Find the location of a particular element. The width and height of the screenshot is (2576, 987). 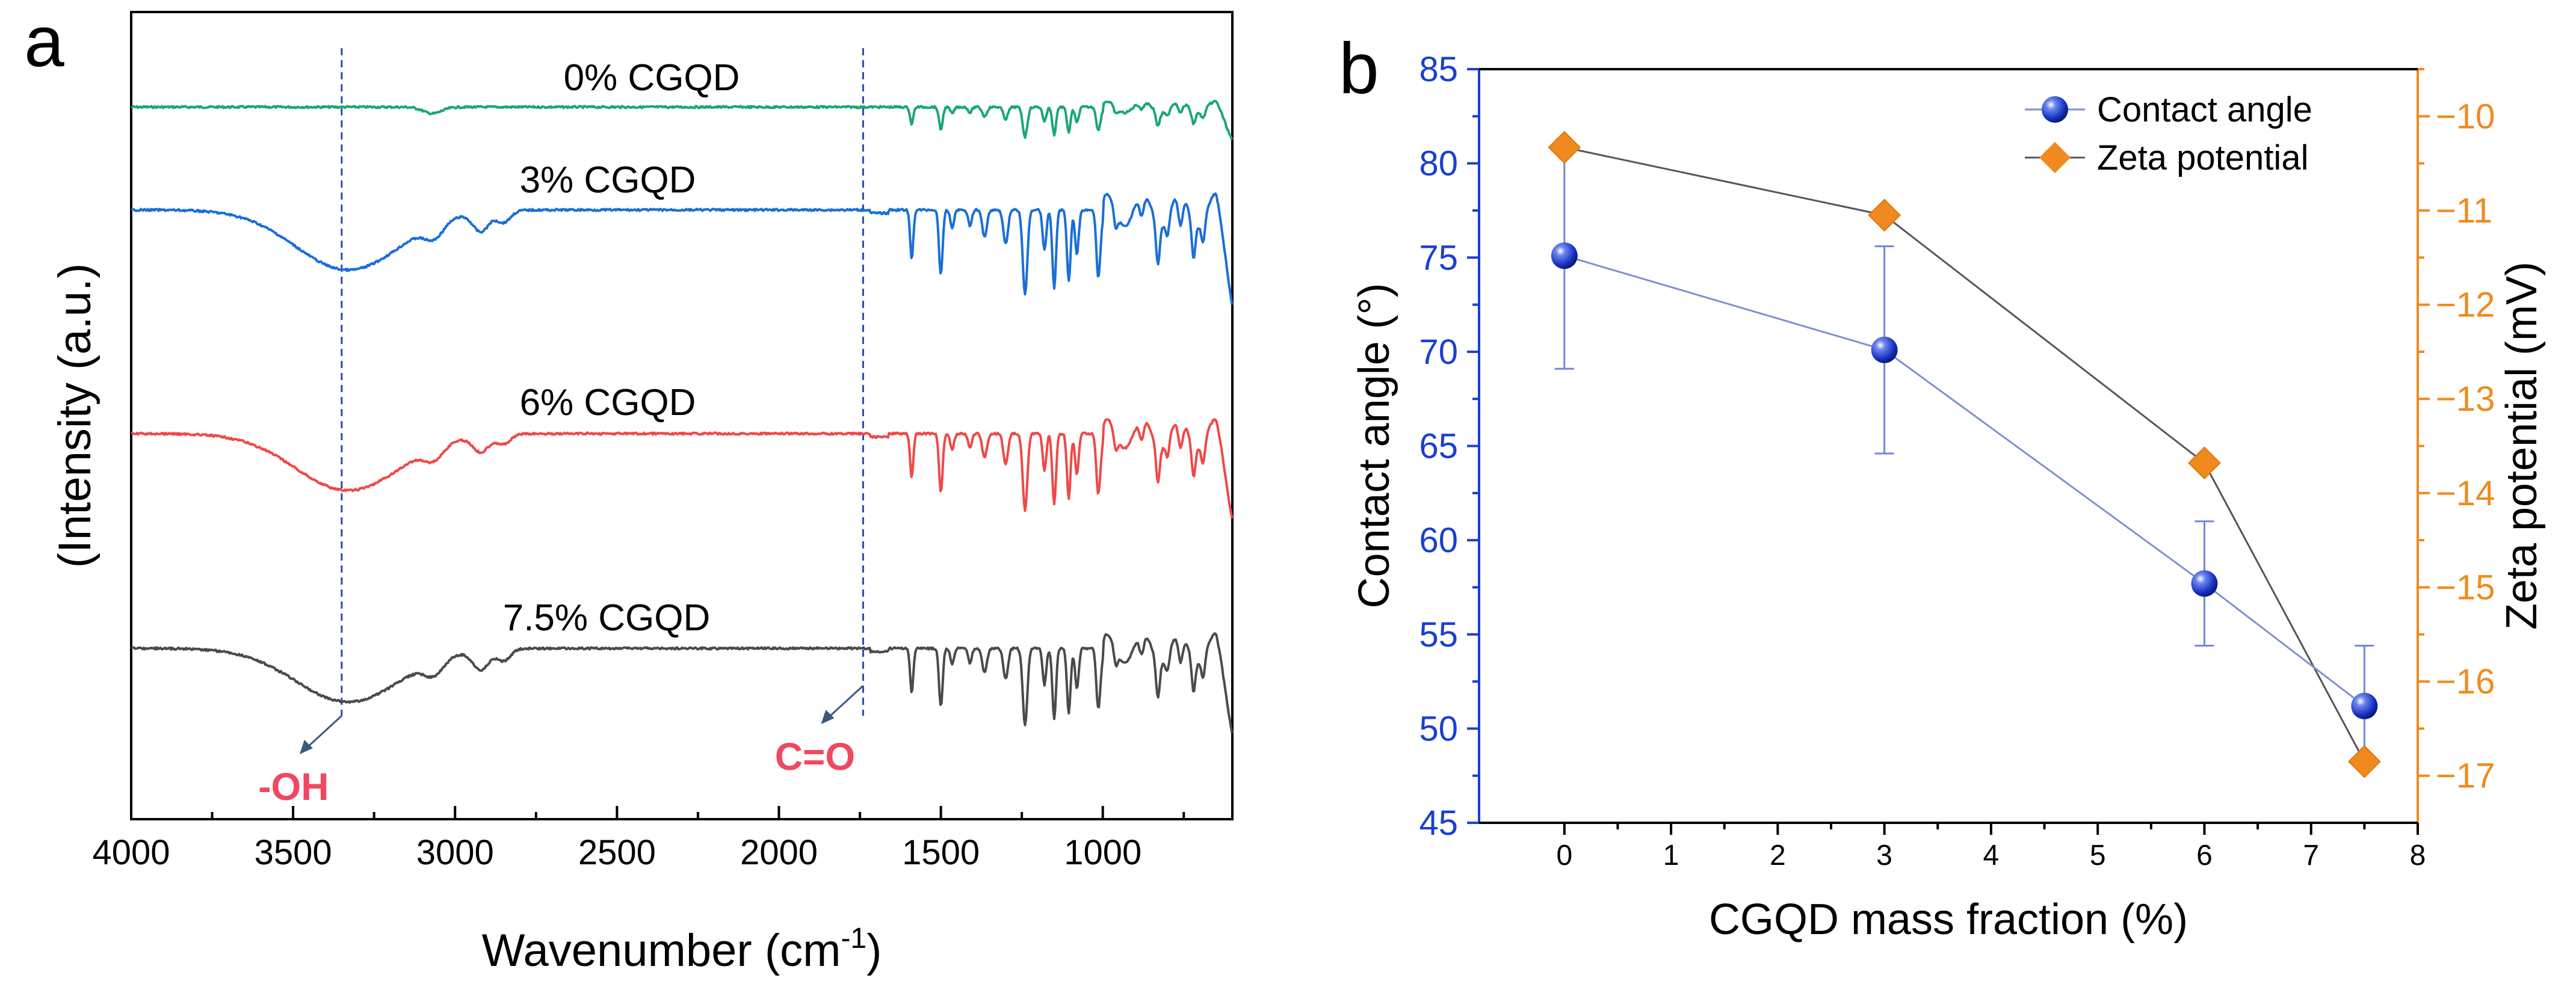

panel-b-right-tick-label: −16 is located at coordinates (2465, 682).